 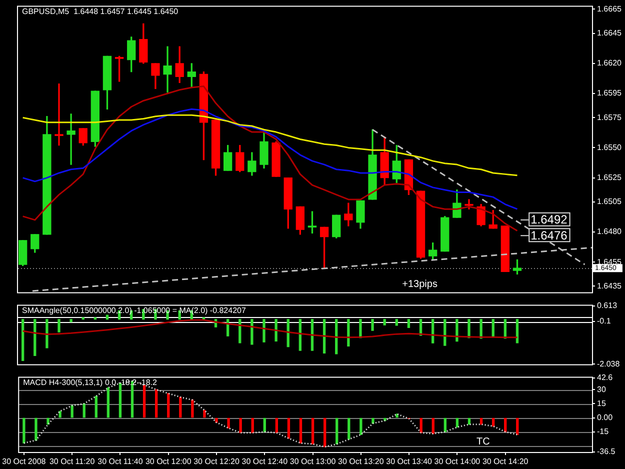 What do you see at coordinates (604, 321) in the screenshot?
I see `y-tick-label: -0.1` at bounding box center [604, 321].